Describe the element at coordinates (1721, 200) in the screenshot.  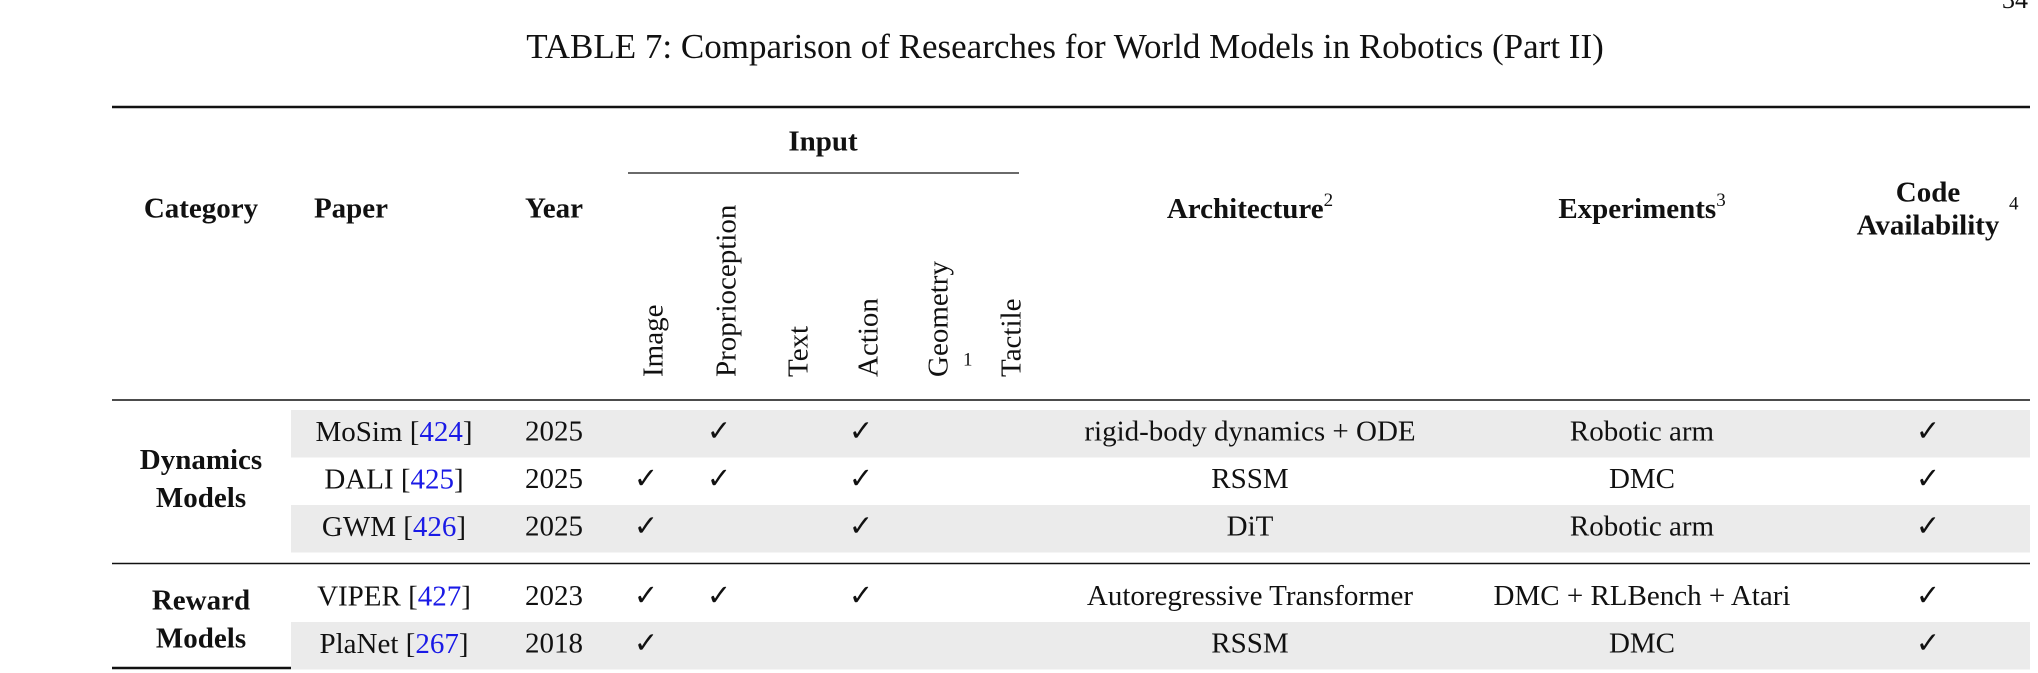
I see `footnote-mark: 3` at that location.